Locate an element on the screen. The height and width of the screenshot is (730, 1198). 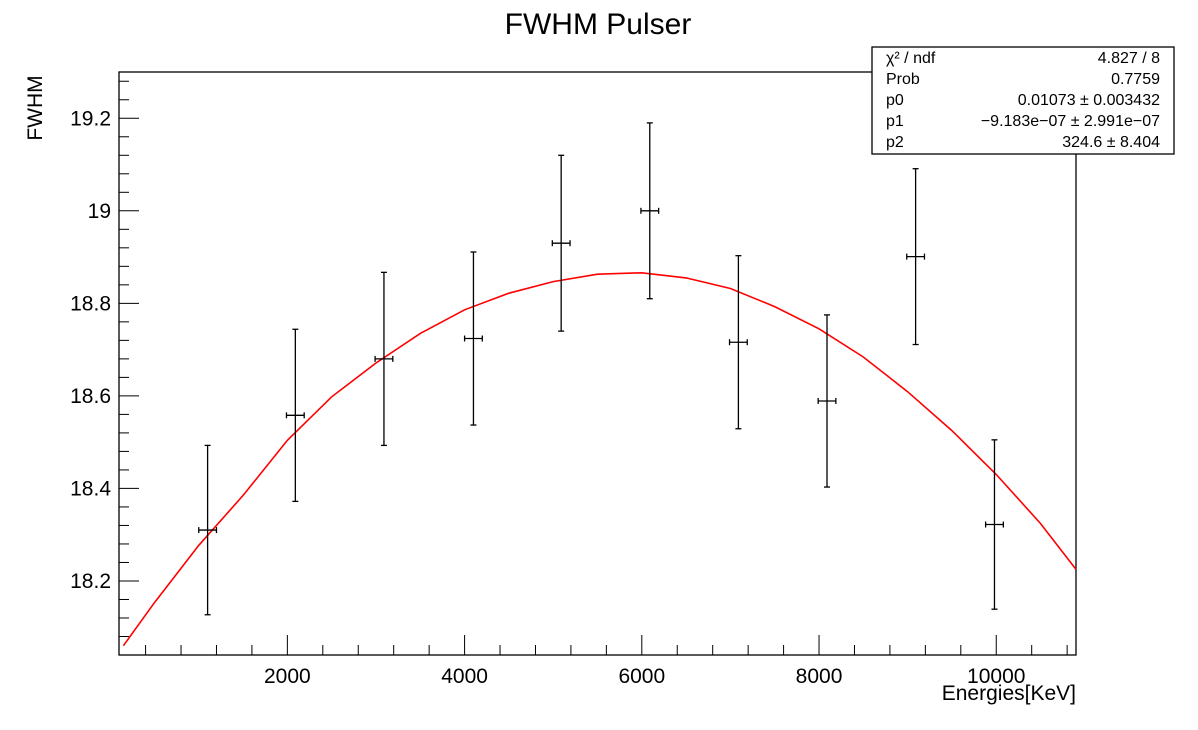
x-axis-ticks is located at coordinates (606, 645).